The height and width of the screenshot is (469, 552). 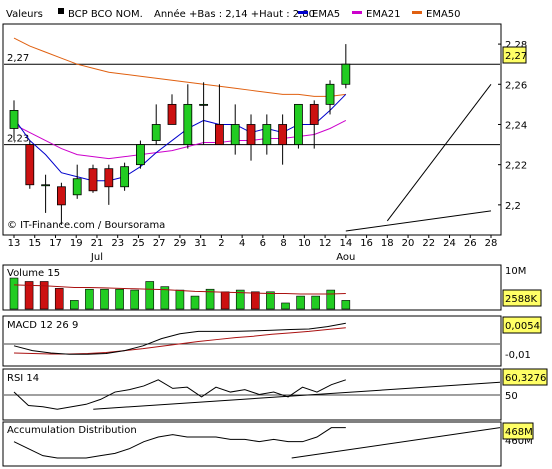 I want to click on price-trendlines, so click(x=418, y=157).